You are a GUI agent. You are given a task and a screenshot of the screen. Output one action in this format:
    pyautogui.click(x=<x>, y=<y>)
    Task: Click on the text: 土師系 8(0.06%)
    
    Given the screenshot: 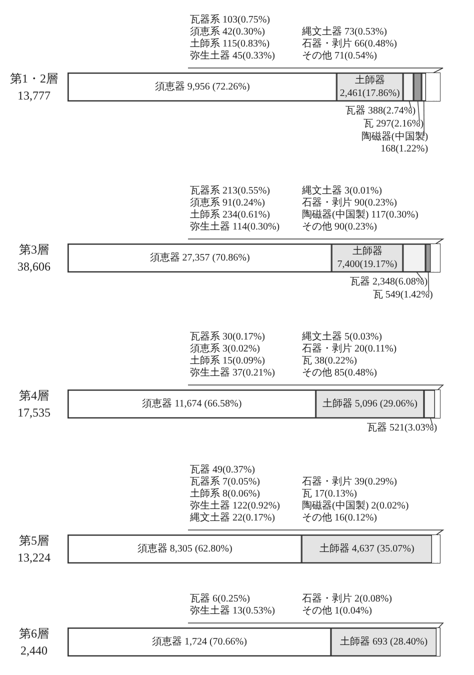 What is the action you would take?
    pyautogui.click(x=225, y=494)
    